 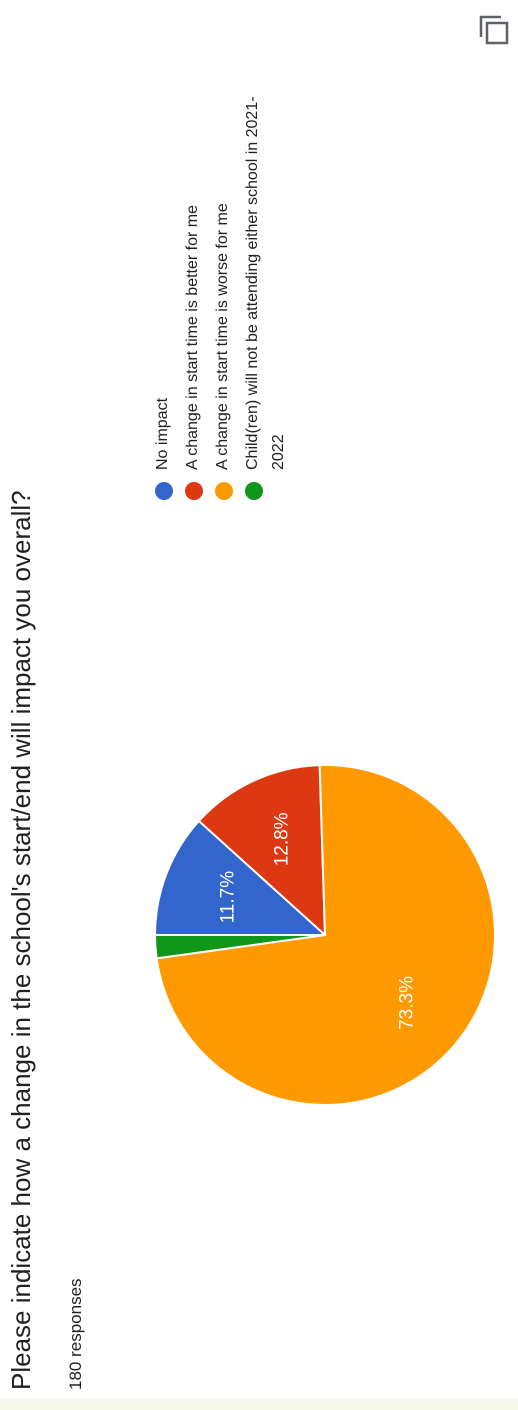 I want to click on copy-chart-button, so click(x=494, y=30).